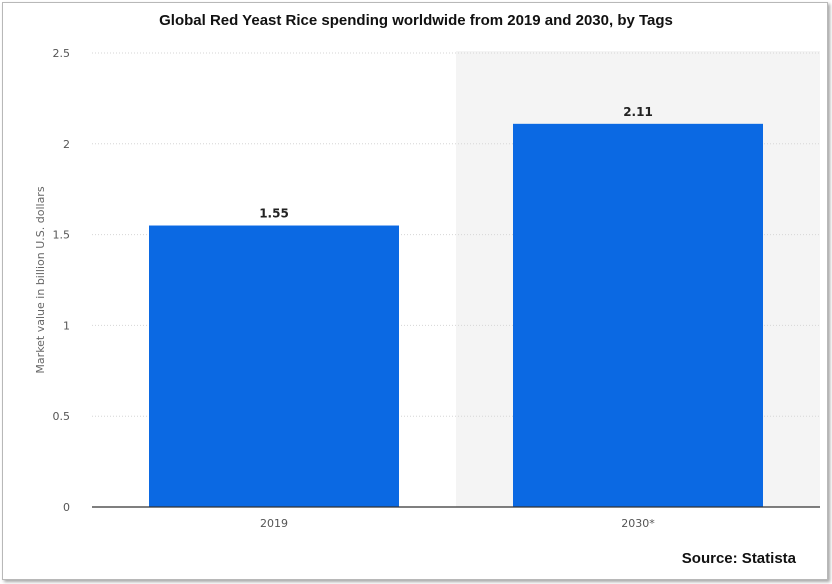  I want to click on y-tick-label: 1.5, so click(62, 235).